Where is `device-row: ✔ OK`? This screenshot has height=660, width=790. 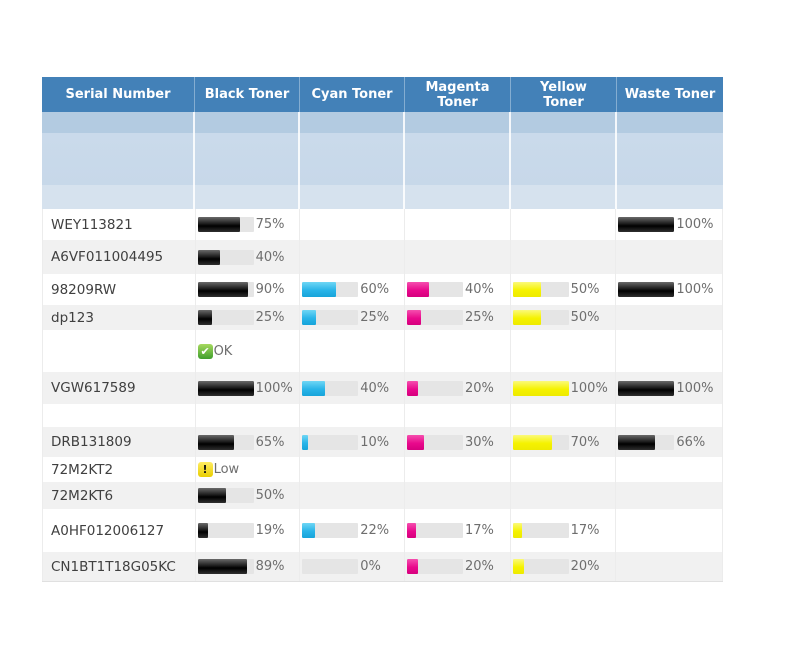
device-row: ✔ OK is located at coordinates (382, 351).